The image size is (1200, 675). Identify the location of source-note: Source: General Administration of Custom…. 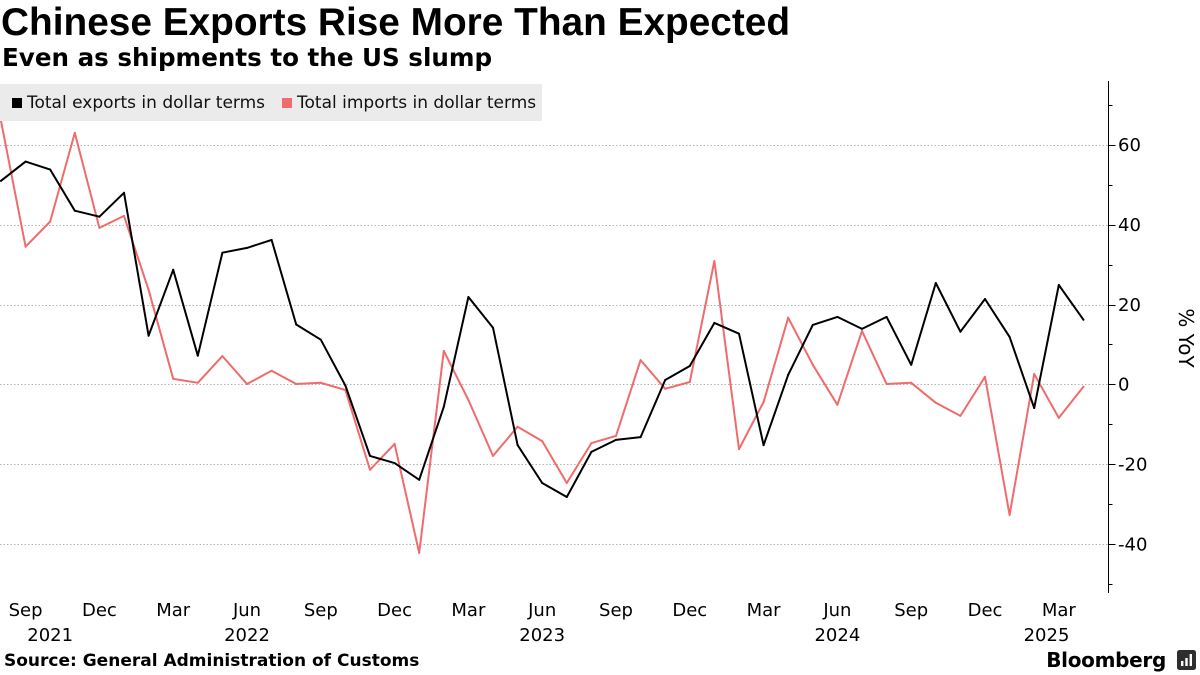
(212, 661).